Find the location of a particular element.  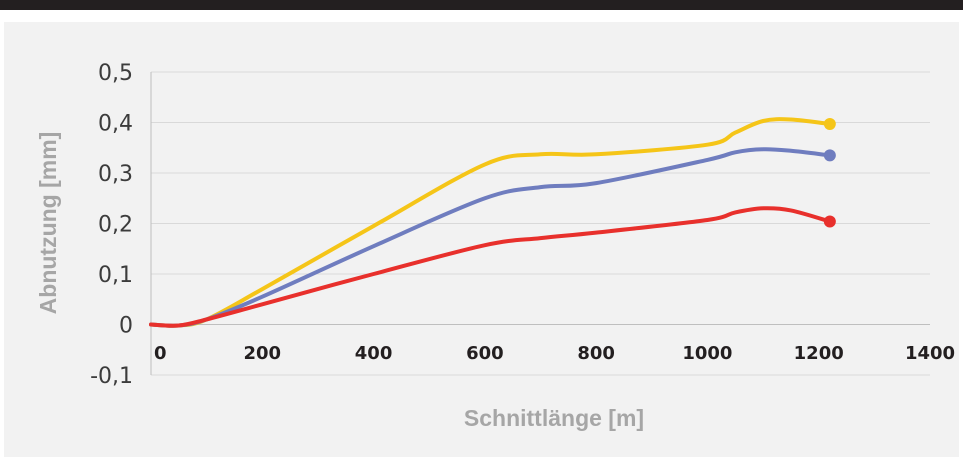

x-tick-label: 600 is located at coordinates (485, 353).